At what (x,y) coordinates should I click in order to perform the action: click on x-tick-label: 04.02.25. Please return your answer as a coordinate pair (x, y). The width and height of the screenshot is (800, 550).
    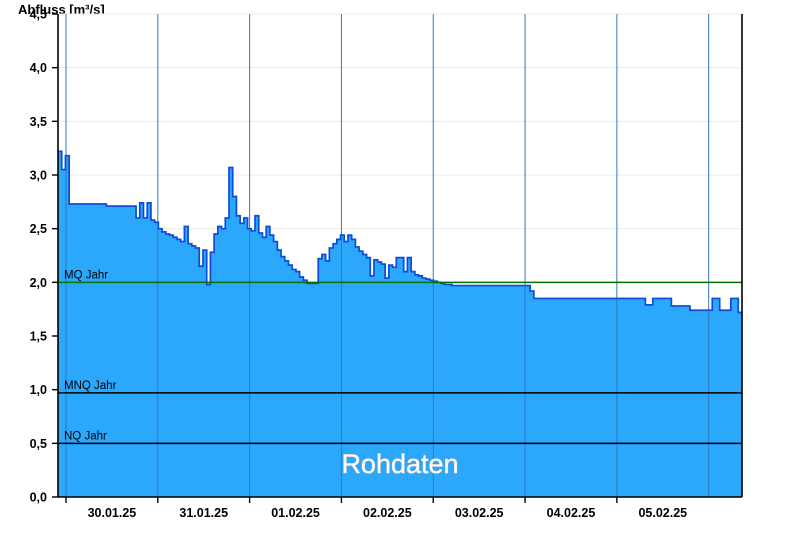
    Looking at the image, I should click on (571, 513).